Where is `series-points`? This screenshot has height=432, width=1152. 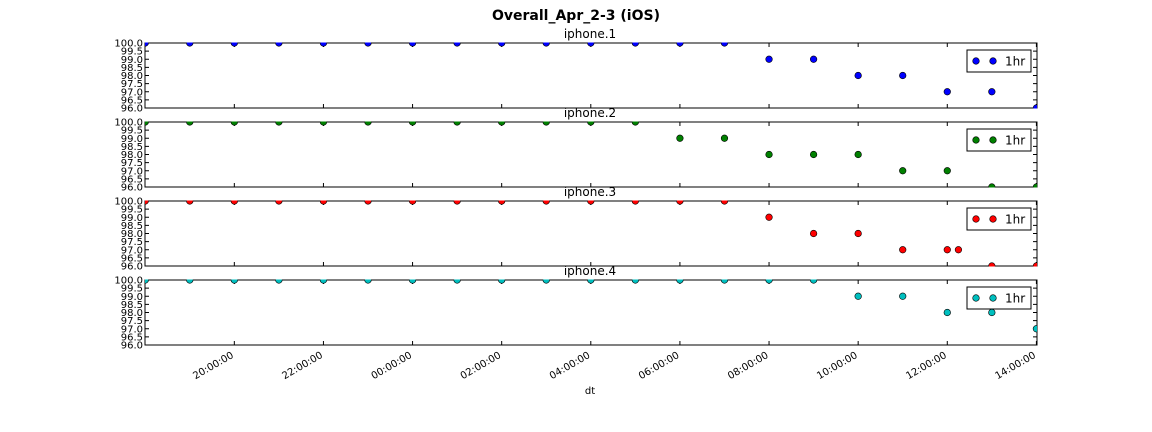
series-points is located at coordinates (591, 233).